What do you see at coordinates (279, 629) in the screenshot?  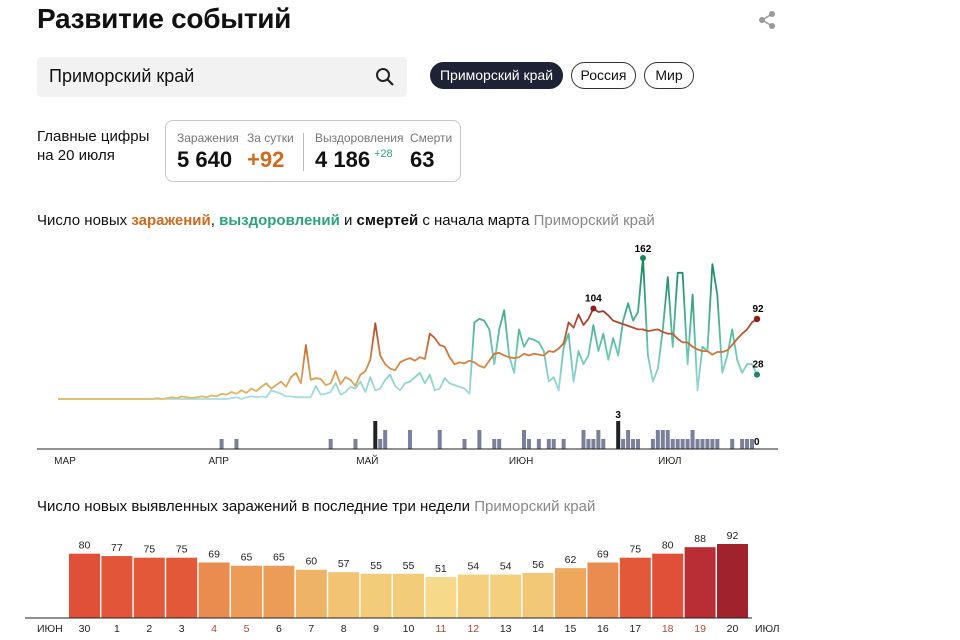 I see `bar-category-label: 6` at bounding box center [279, 629].